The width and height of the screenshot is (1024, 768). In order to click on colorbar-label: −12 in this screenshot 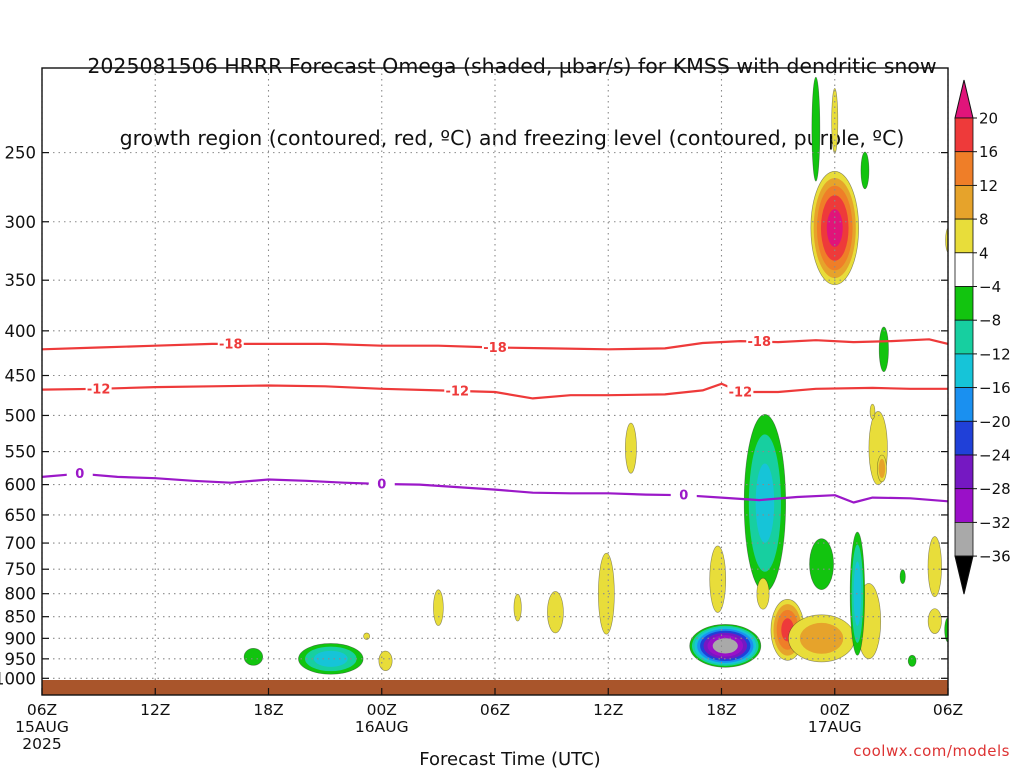, I will do `click(995, 354)`.